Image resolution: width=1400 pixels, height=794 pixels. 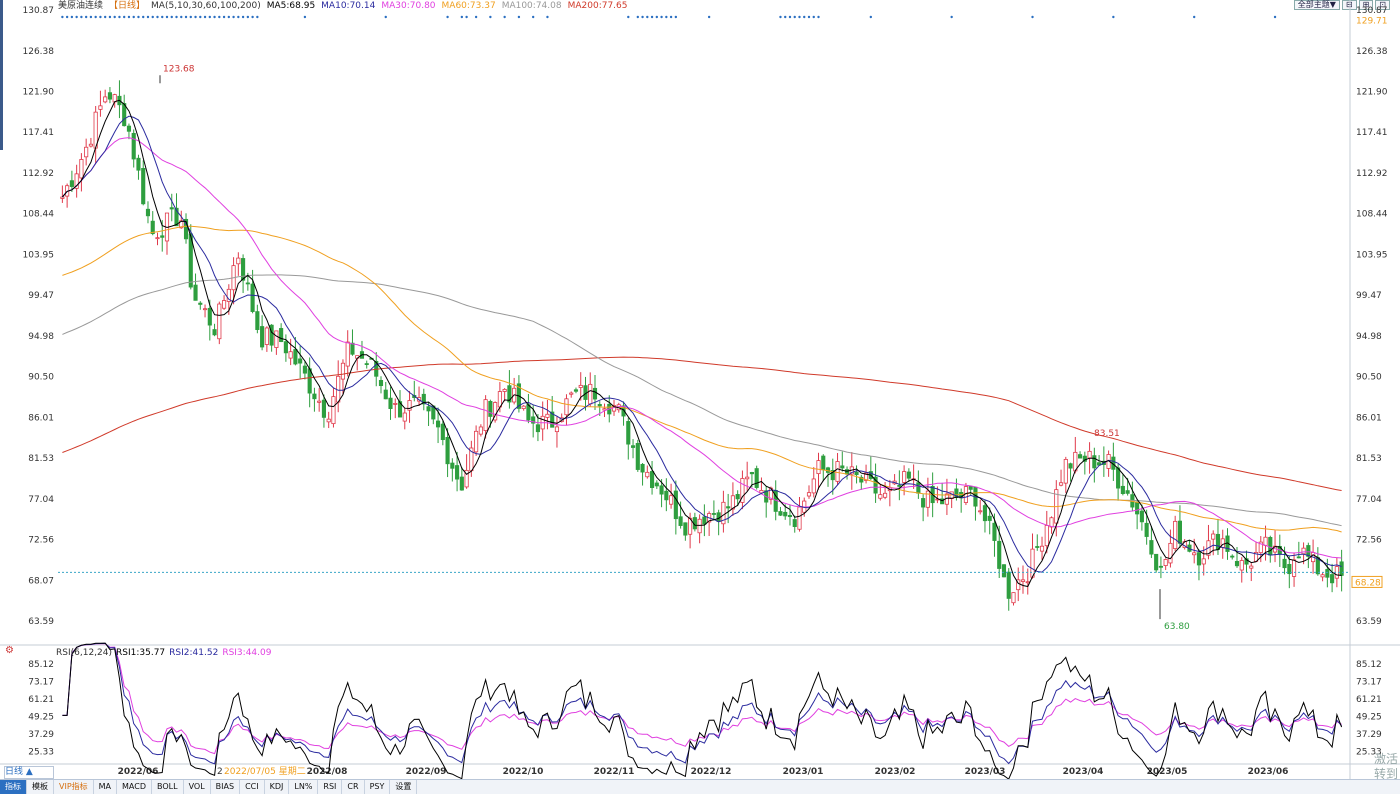 I want to click on period-button: 日线 ▲, so click(x=29, y=772).